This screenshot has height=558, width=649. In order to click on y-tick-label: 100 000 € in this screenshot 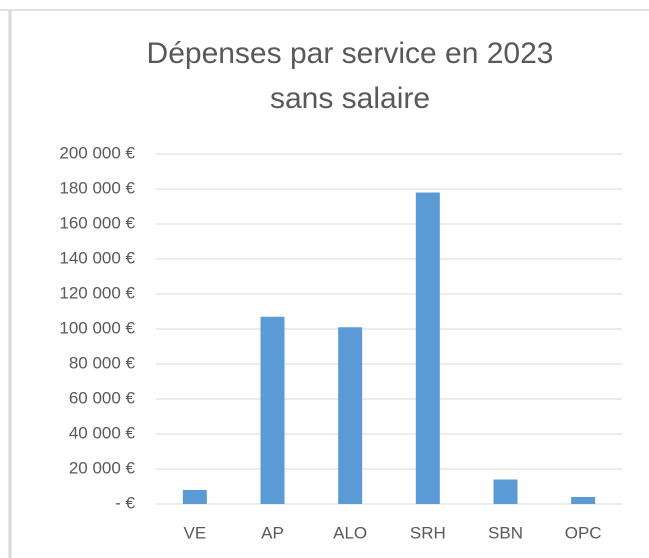, I will do `click(97, 327)`.